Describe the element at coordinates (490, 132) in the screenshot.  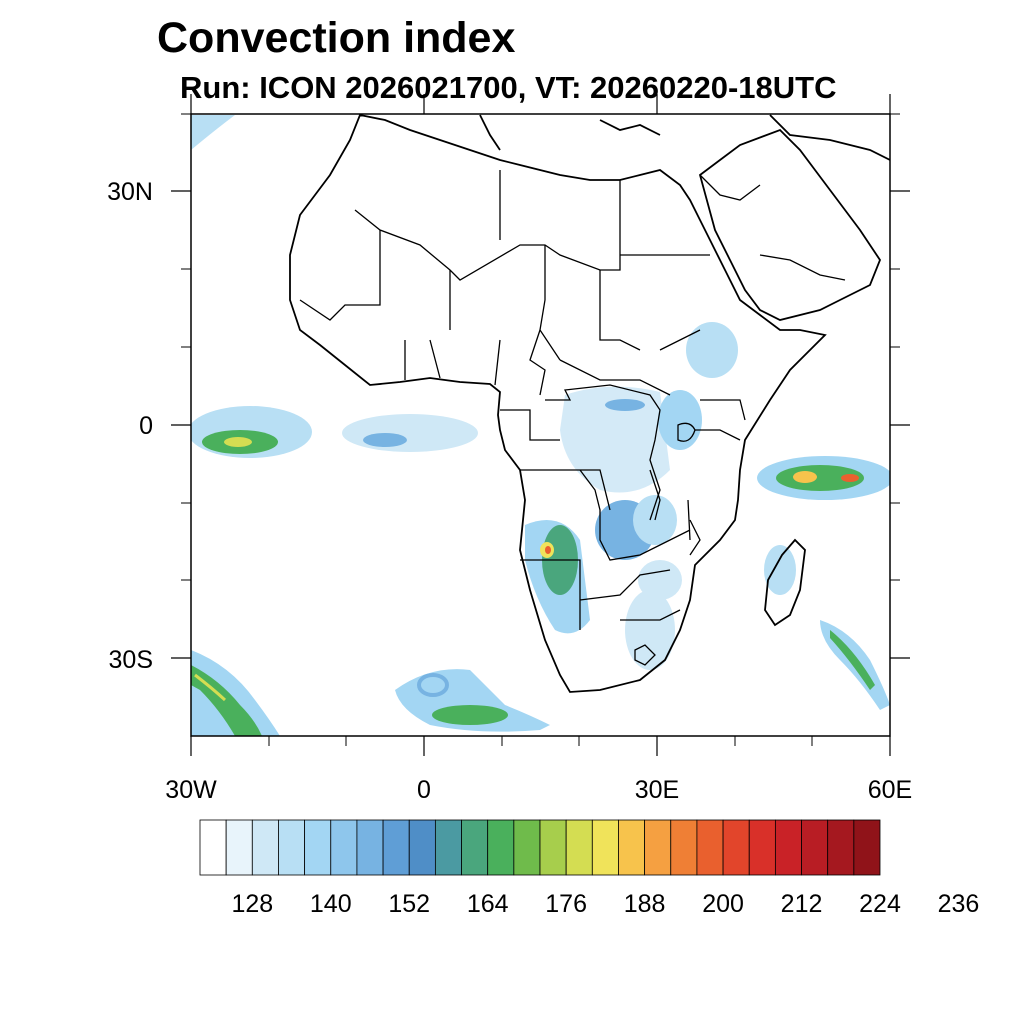
I see `mediterranean-coast` at that location.